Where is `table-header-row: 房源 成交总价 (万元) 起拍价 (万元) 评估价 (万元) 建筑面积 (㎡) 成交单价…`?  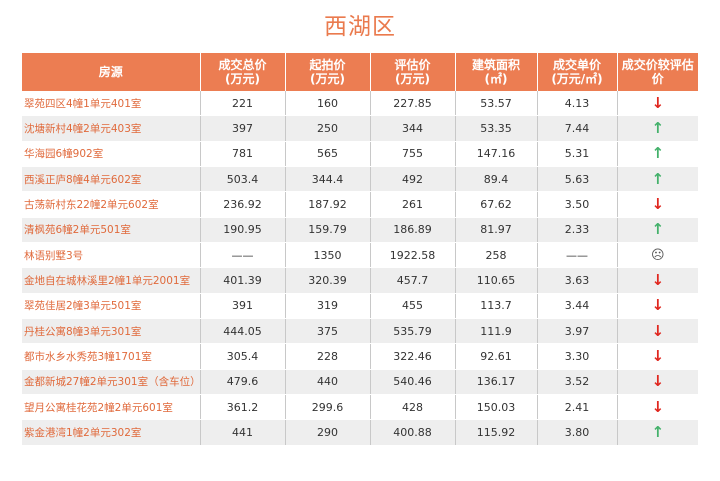 table-header-row: 房源 成交总价 (万元) 起拍价 (万元) 评估价 (万元) 建筑面积 (㎡) 成交单价… is located at coordinates (360, 72).